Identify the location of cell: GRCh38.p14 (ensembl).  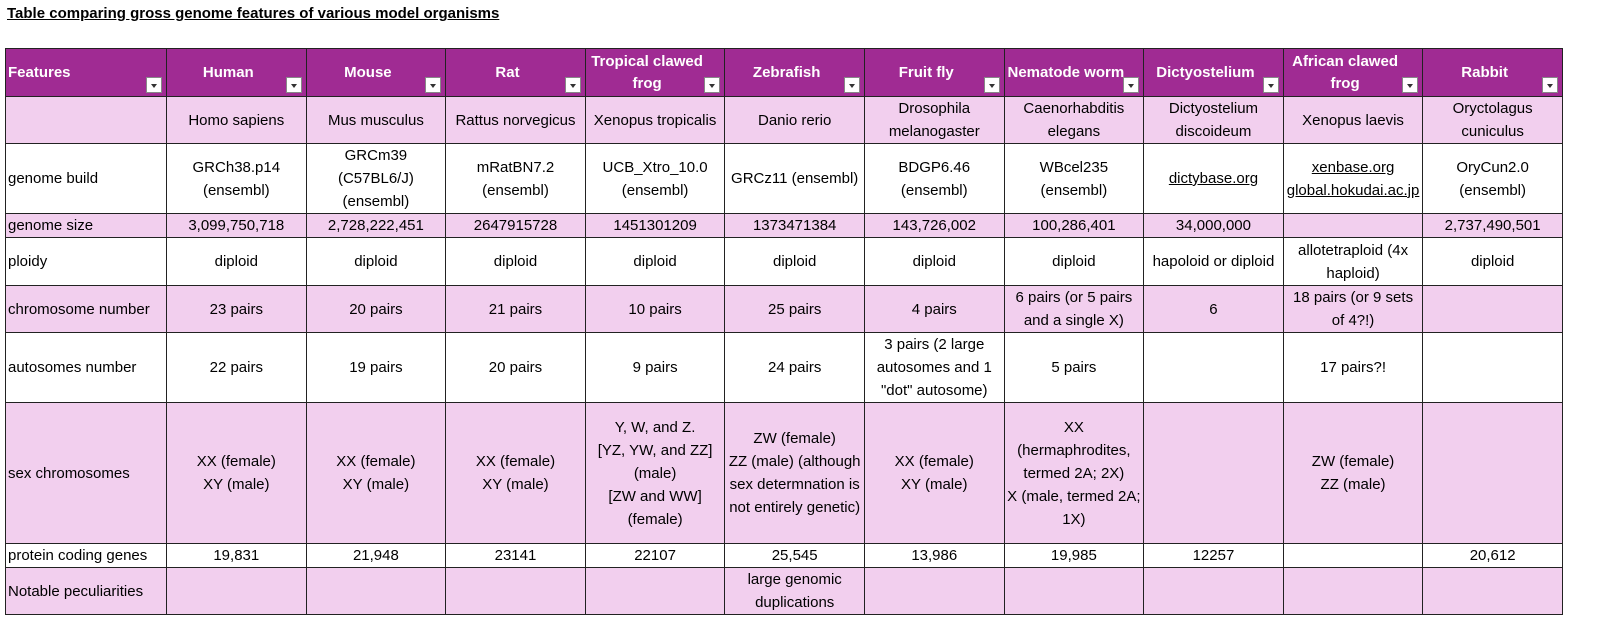
(236, 178).